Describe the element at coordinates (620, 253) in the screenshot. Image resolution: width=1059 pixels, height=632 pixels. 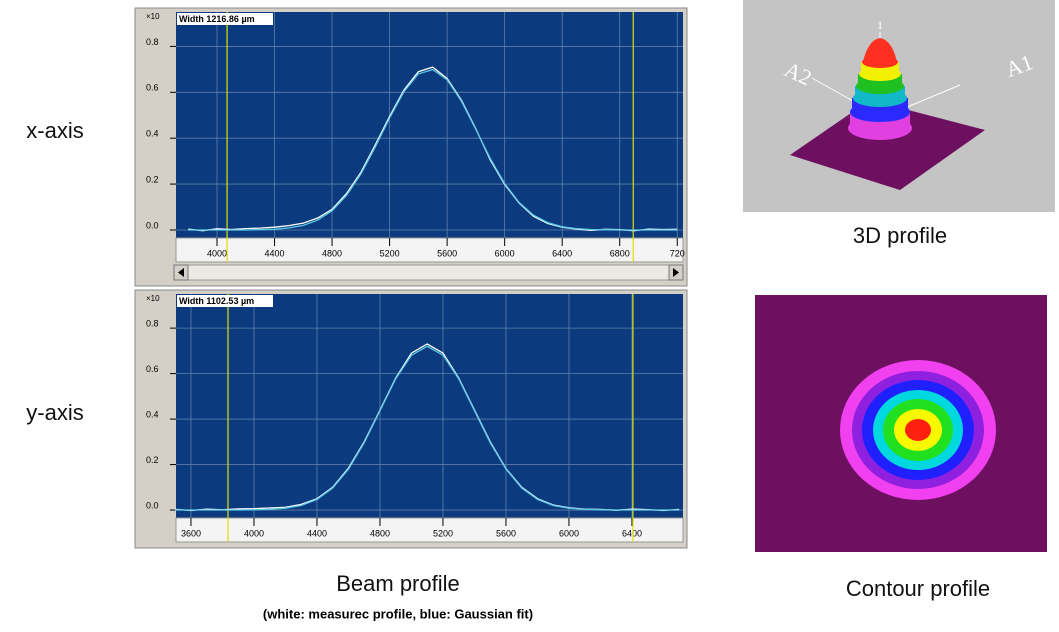
I see `x-tick-label: 6800` at that location.